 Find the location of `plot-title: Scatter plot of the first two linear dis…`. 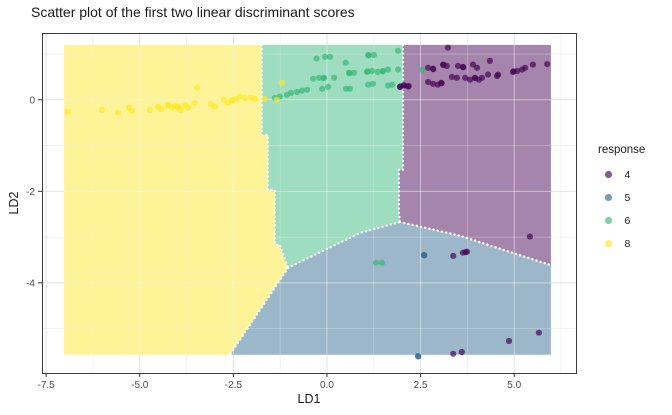

plot-title: Scatter plot of the first two linear dis… is located at coordinates (193, 12).